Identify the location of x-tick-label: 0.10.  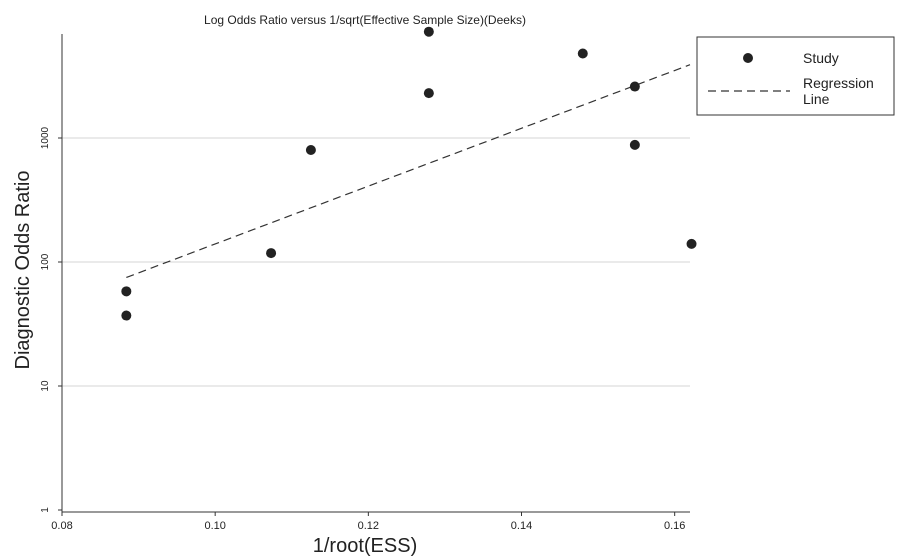
(214, 526).